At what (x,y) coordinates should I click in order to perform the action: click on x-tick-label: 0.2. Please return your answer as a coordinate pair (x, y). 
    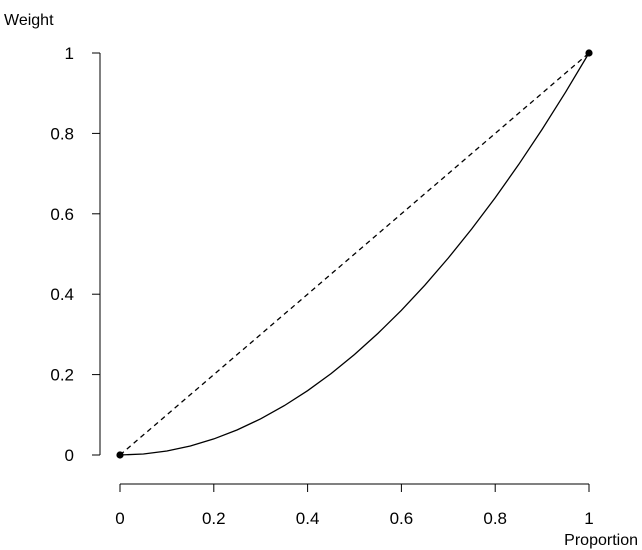
    Looking at the image, I should click on (214, 518).